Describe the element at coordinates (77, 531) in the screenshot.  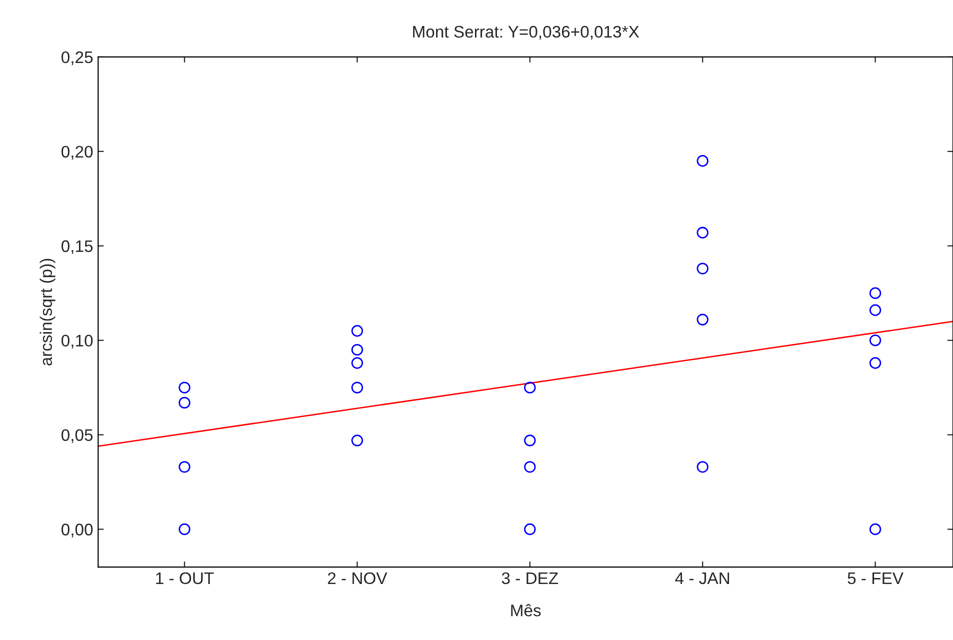
I see `y-tick-label: 0,00` at that location.